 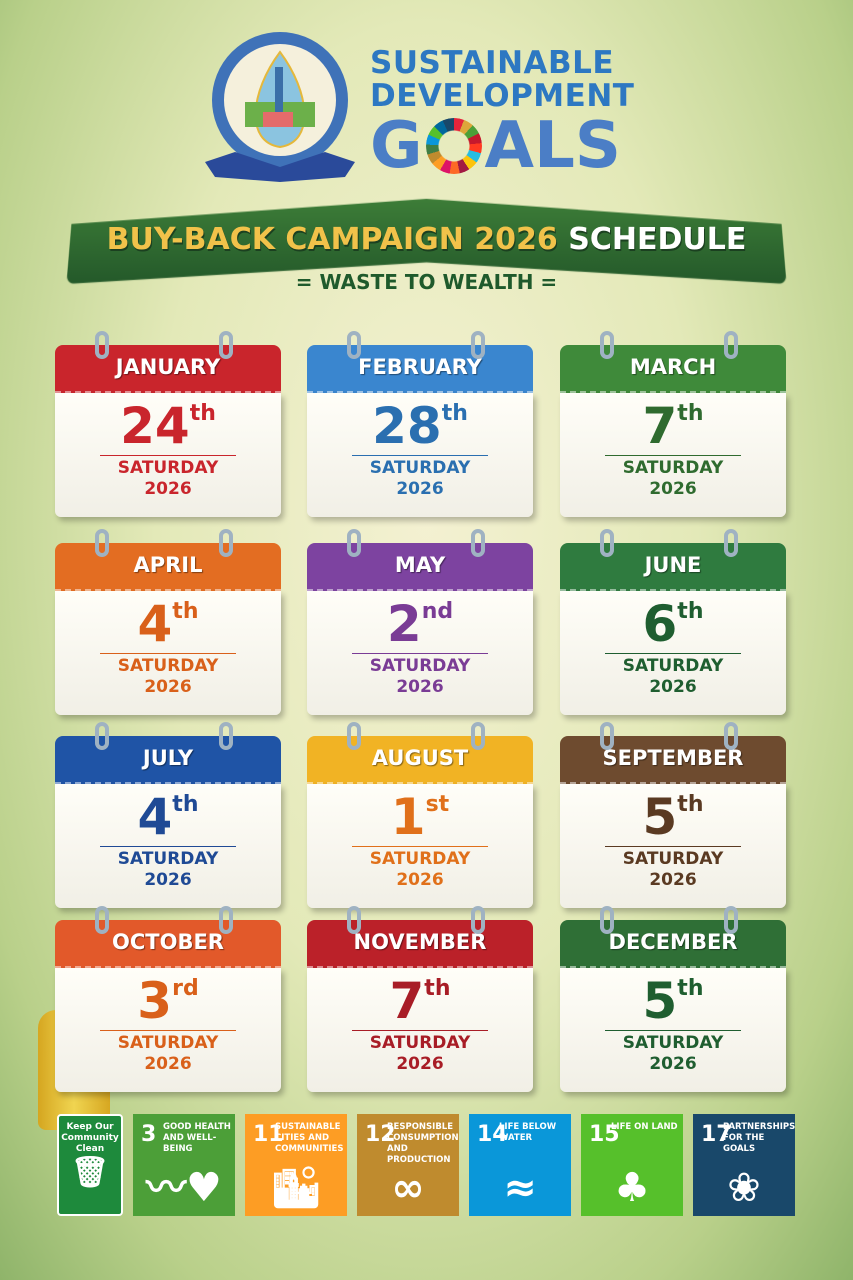 I want to click on calendar-june: JUNE 6th SATURDAY 2026, so click(x=673, y=622).